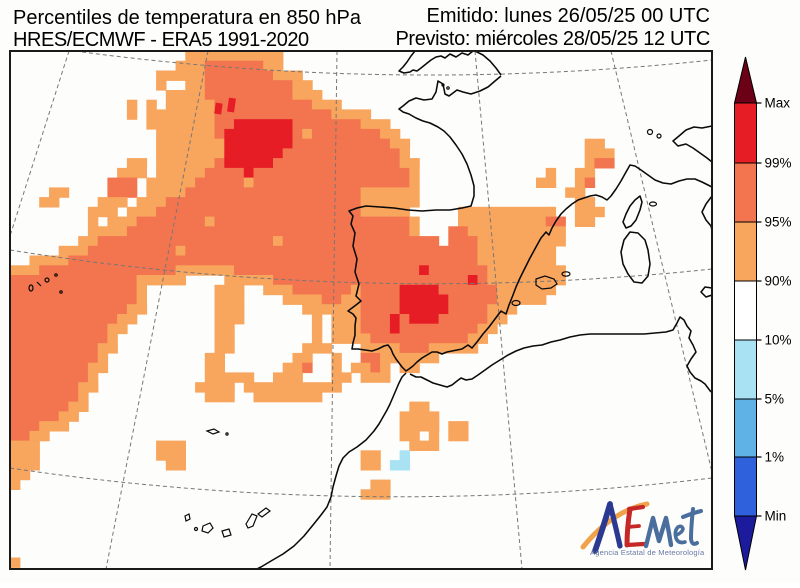  Describe the element at coordinates (647, 552) in the screenshot. I see `svg-text:Agencia Estatal de Meteorologí: Agencia Estatal de Meteorología` at that location.